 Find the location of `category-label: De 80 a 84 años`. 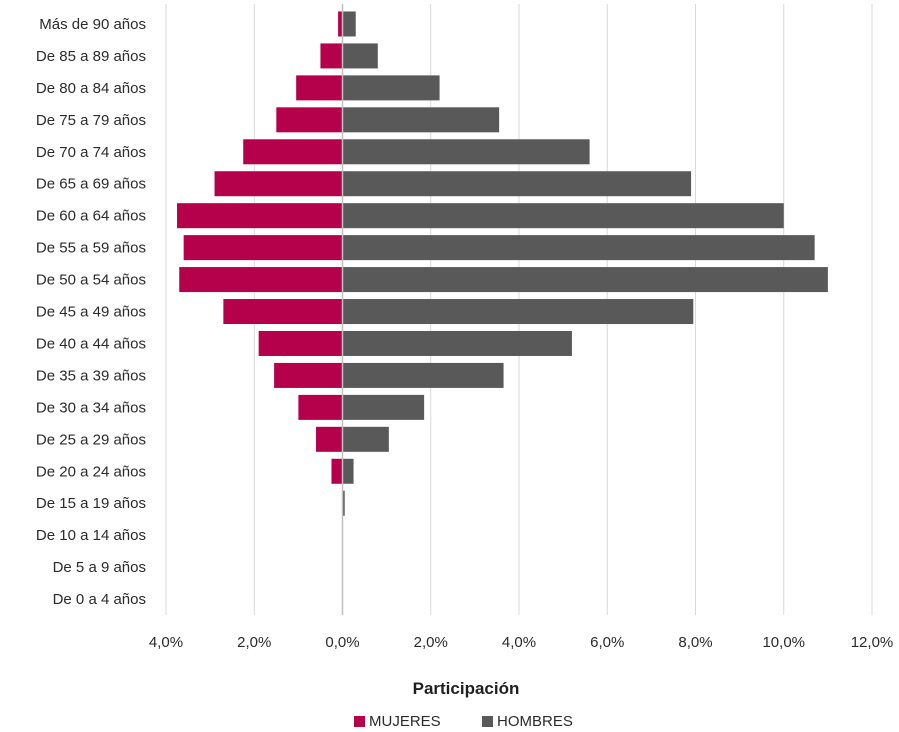

category-label: De 80 a 84 años is located at coordinates (91, 88).